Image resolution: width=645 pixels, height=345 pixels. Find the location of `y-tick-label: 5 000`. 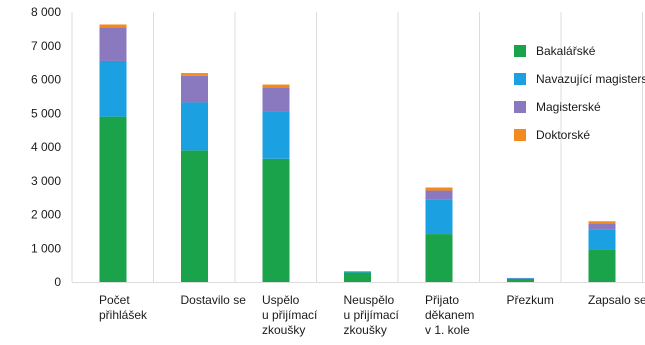

y-tick-label: 5 000 is located at coordinates (46, 113).